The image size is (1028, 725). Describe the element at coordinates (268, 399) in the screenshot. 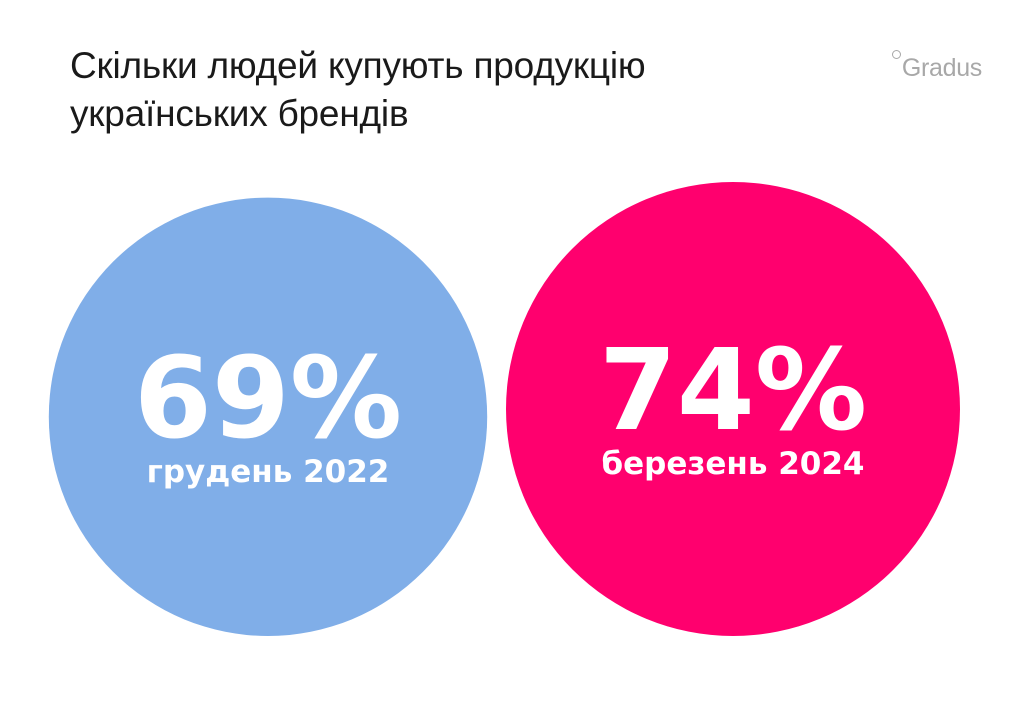

I see `bubble-value-1: 69%` at that location.